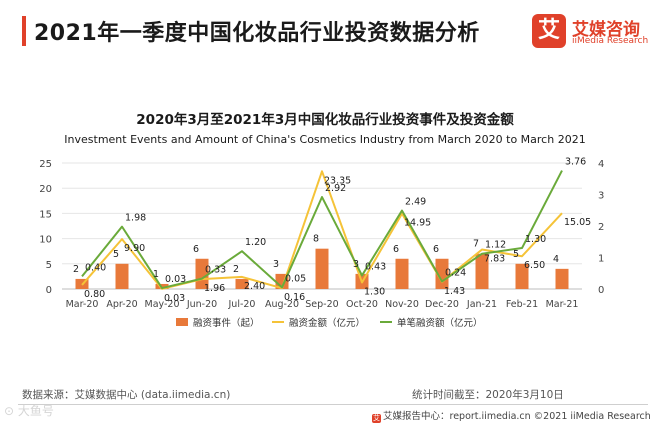 The width and height of the screenshot is (650, 423). What do you see at coordinates (226, 323) in the screenshot?
I see `legend-label-events: 融资事件（起）` at bounding box center [226, 323].